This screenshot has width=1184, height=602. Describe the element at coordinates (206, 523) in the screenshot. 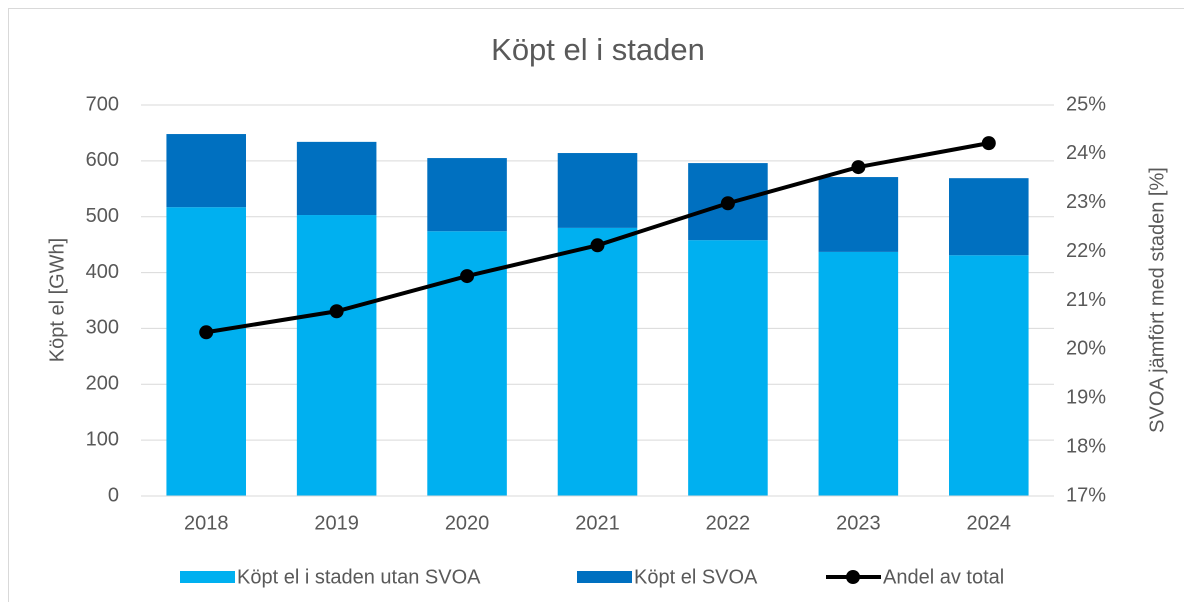

I see `x-tick-label: 2018` at that location.